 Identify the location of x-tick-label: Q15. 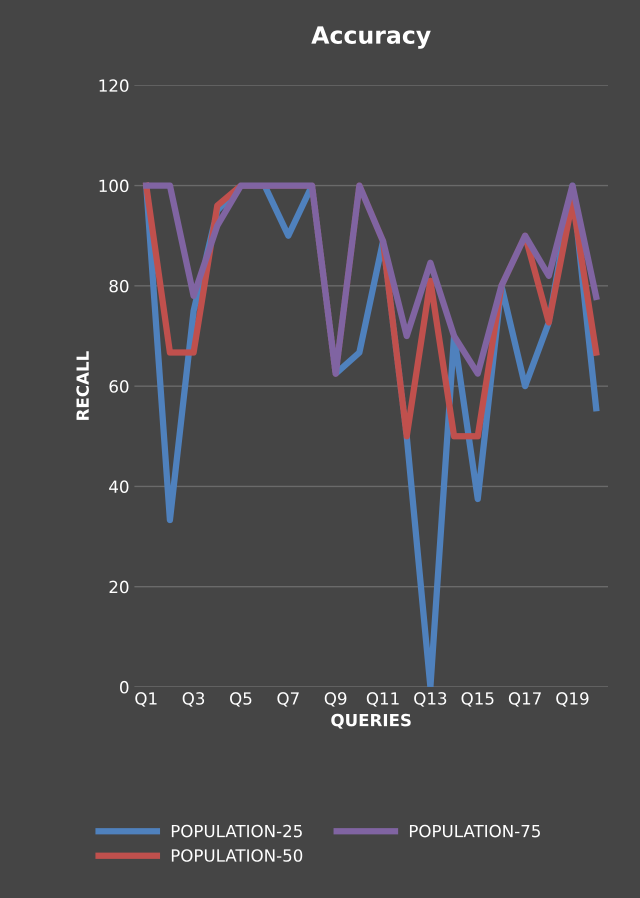
(478, 699).